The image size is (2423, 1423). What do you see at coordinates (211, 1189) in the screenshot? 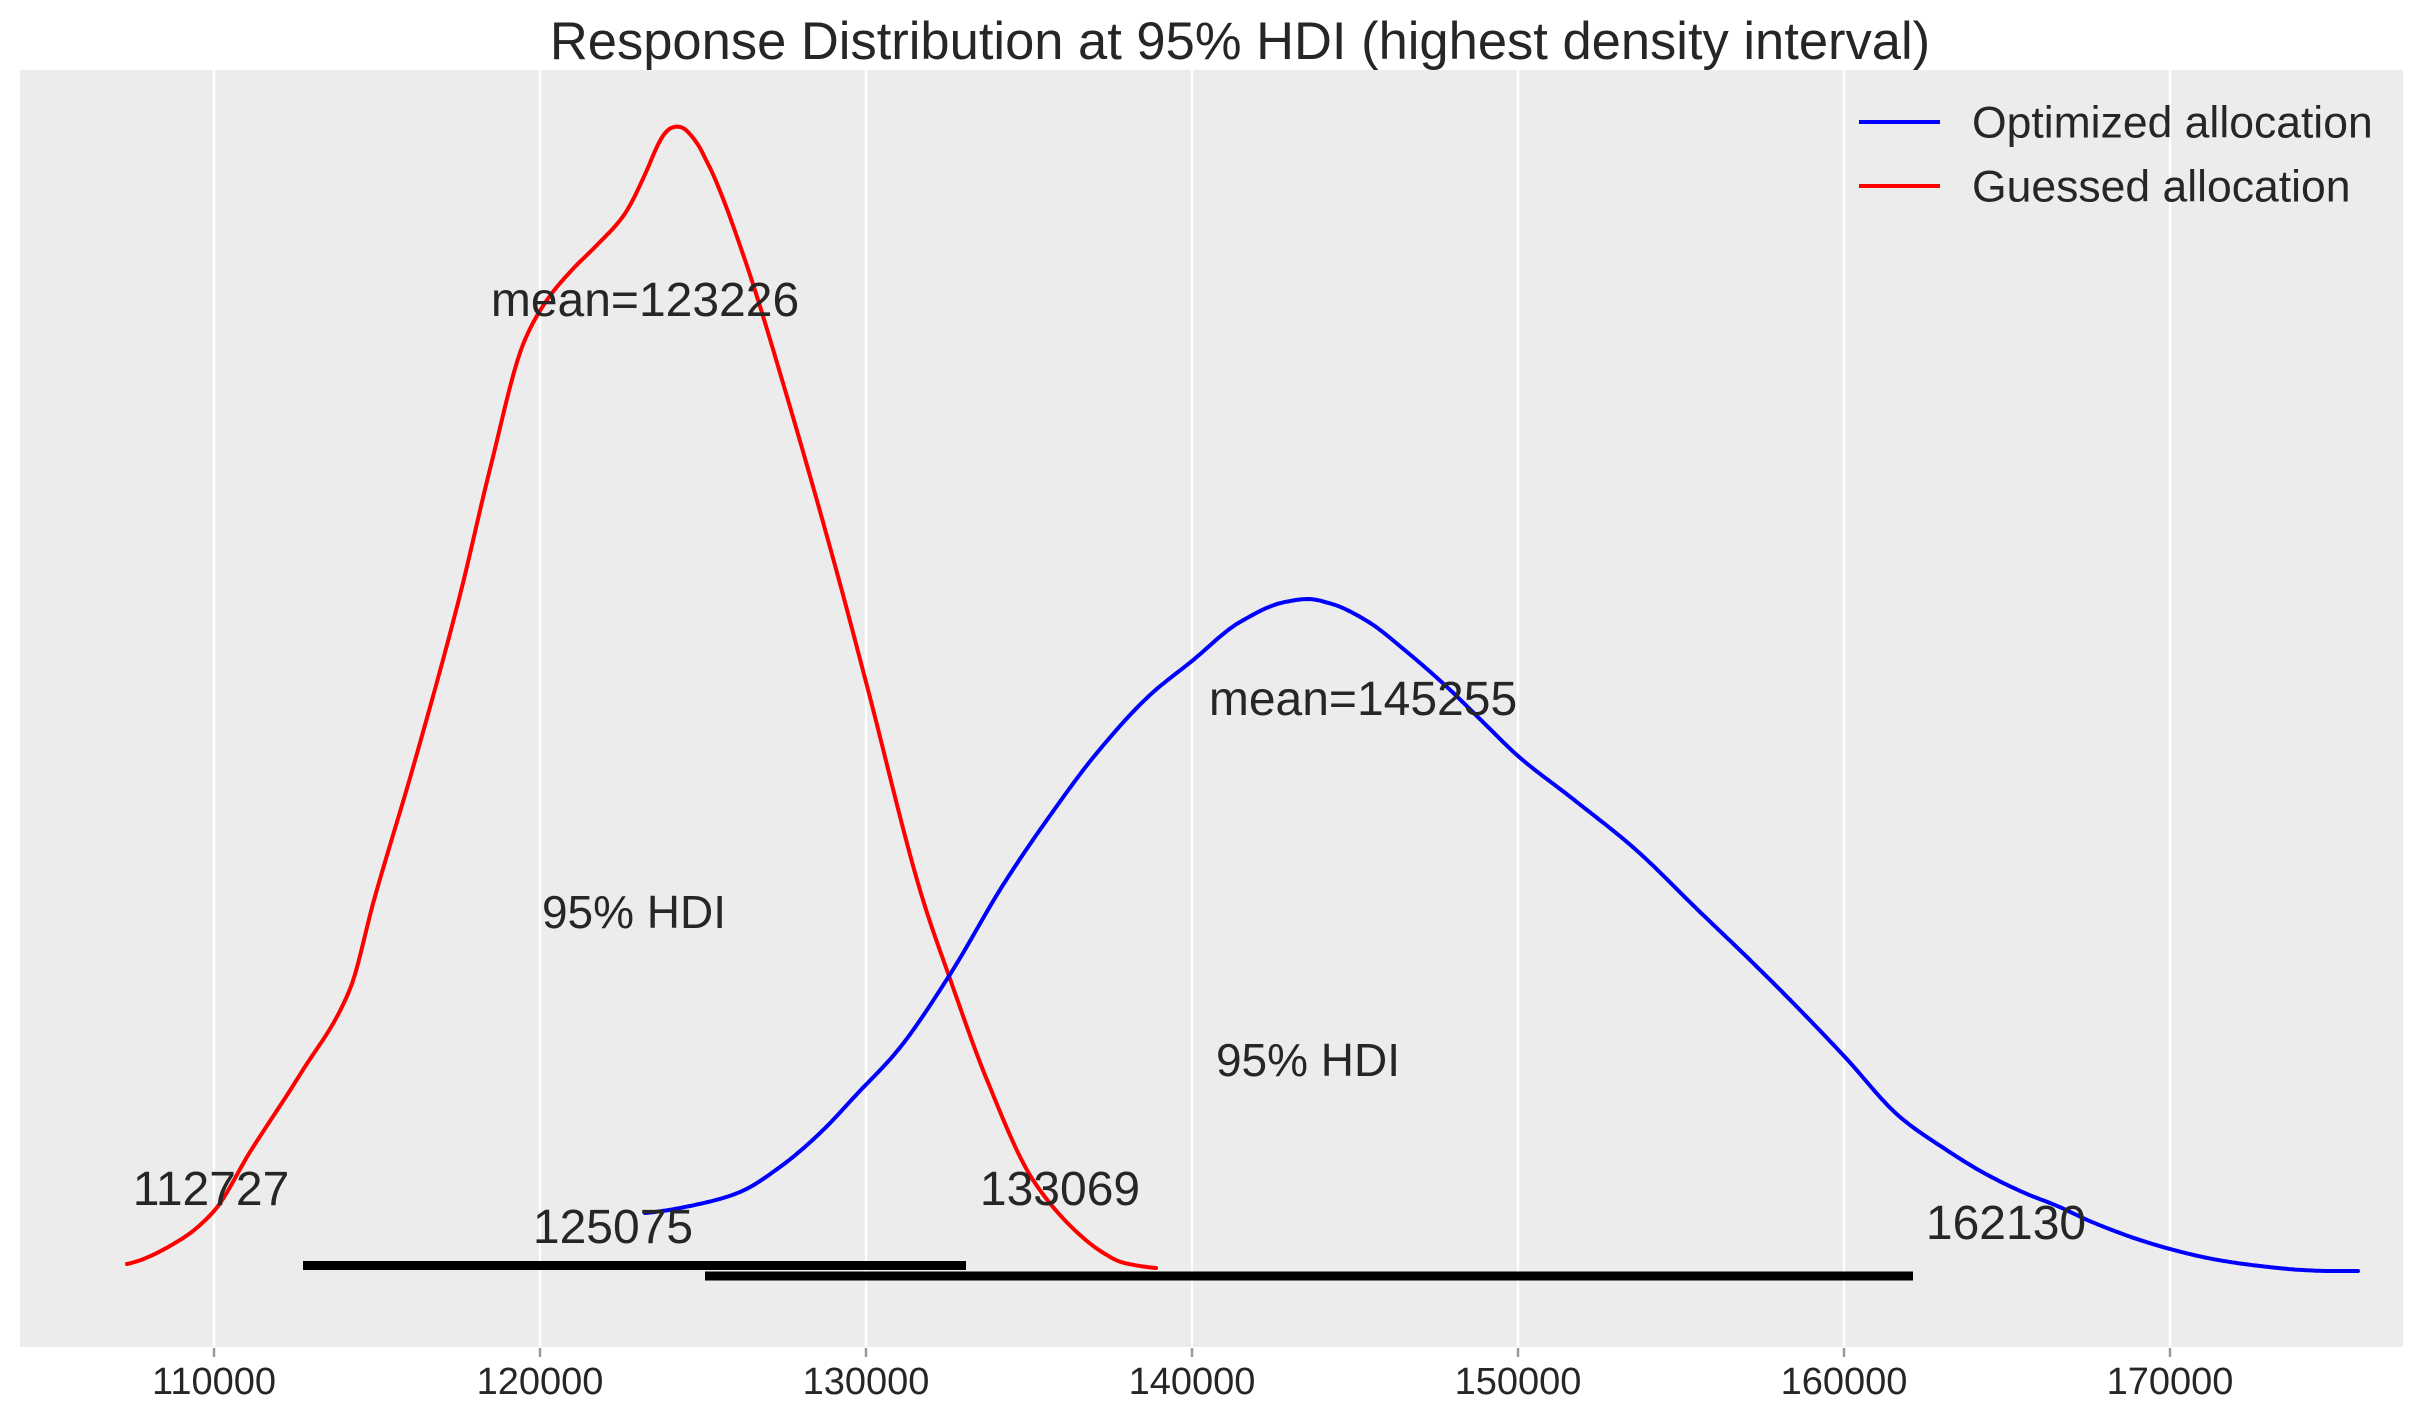
I see `svg-text: 112727` at bounding box center [211, 1189].